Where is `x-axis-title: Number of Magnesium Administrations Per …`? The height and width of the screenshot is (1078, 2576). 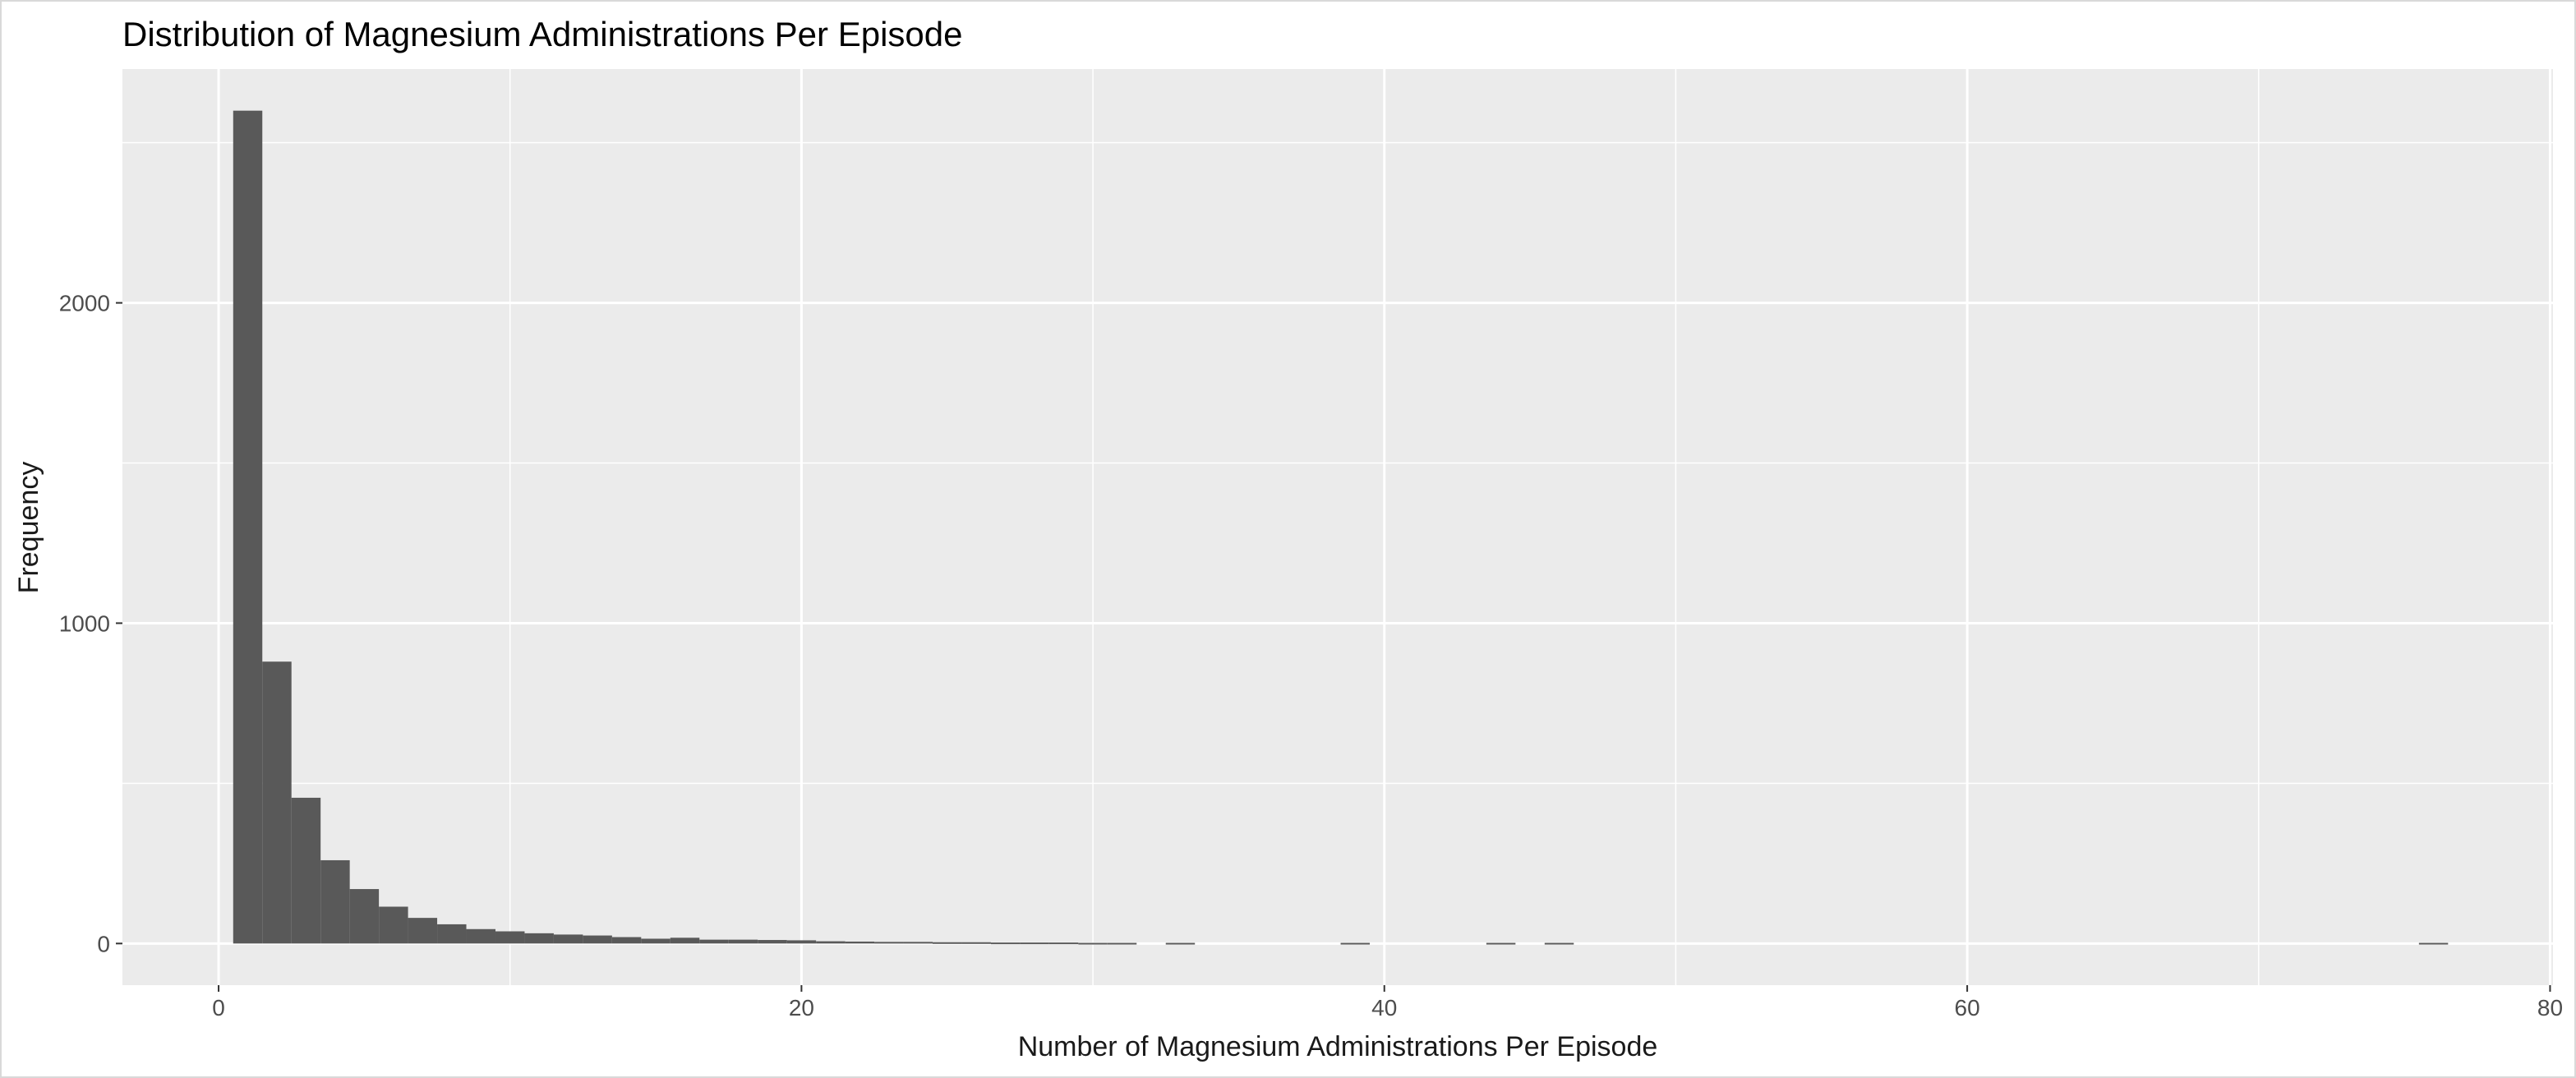
x-axis-title: Number of Magnesium Administrations Per … is located at coordinates (1338, 1046).